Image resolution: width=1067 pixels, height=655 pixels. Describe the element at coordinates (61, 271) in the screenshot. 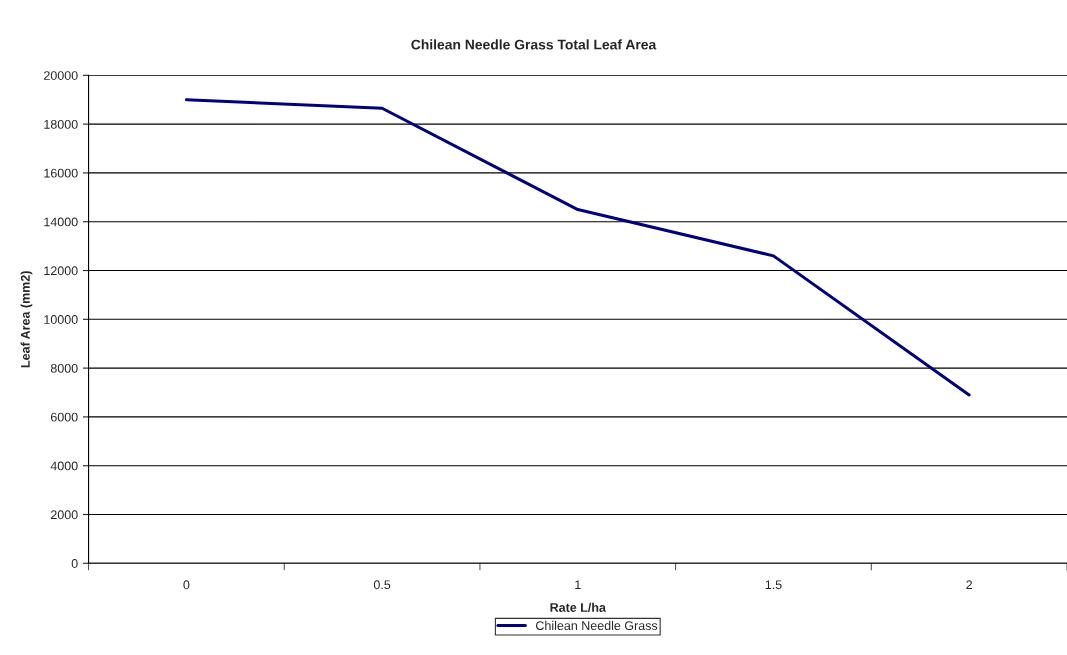

I see `y-tick-label: 12000` at that location.